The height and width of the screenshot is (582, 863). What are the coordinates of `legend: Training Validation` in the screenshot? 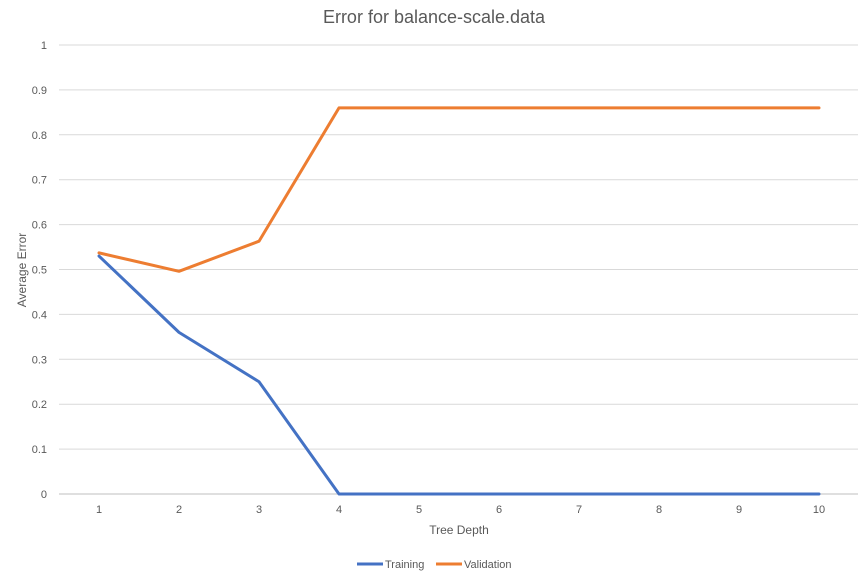 It's located at (434, 565).